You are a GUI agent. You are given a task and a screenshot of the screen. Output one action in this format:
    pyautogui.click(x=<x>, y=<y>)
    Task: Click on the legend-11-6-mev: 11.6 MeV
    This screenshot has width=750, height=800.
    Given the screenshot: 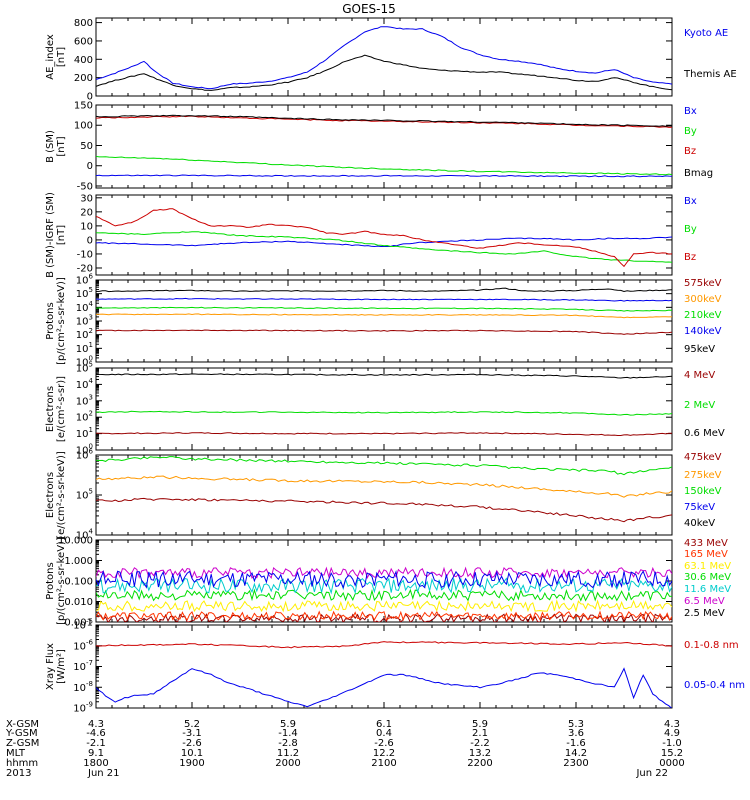 What is the action you would take?
    pyautogui.click(x=707, y=589)
    